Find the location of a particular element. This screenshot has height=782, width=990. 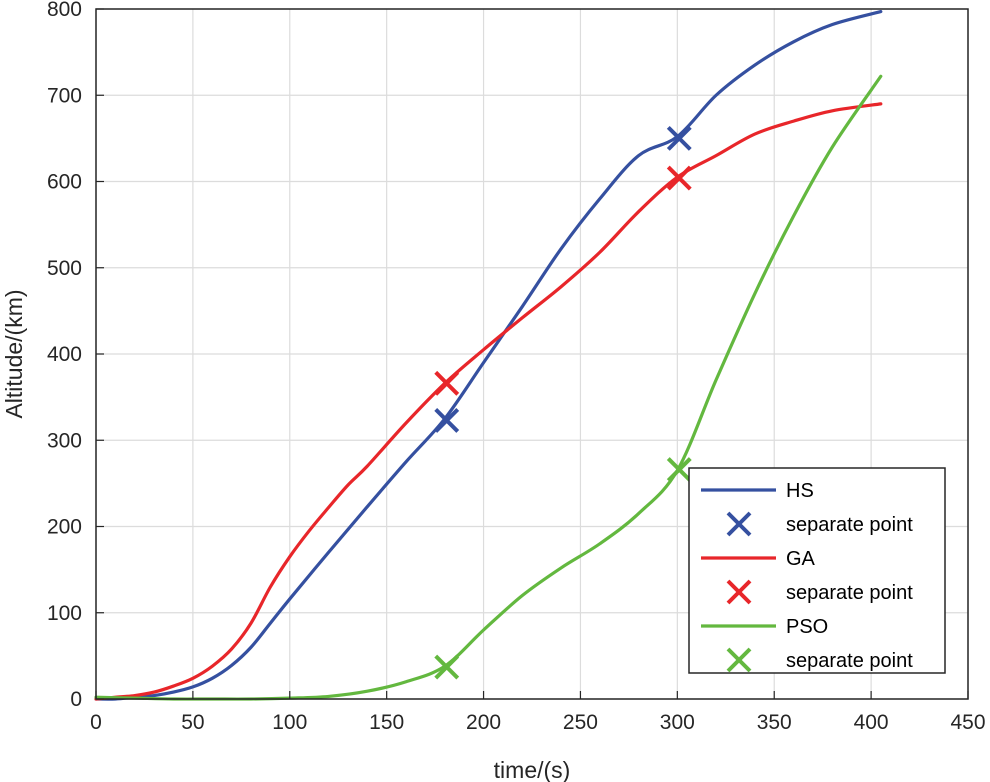

x-tick-label: 200 is located at coordinates (483, 722).